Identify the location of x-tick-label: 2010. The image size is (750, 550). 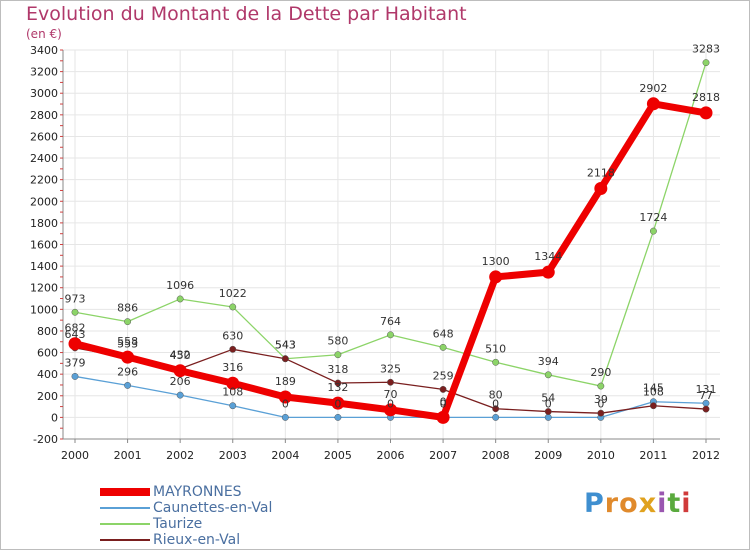
(601, 455).